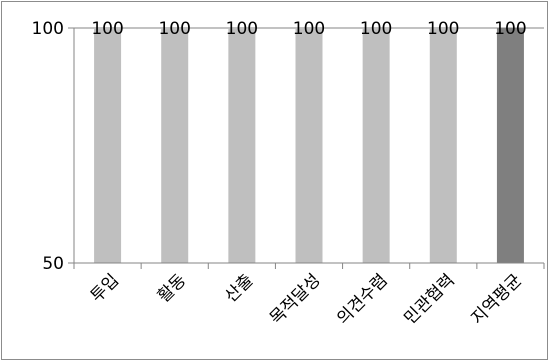  What do you see at coordinates (53, 264) in the screenshot?
I see `y-tick-label: 50` at bounding box center [53, 264].